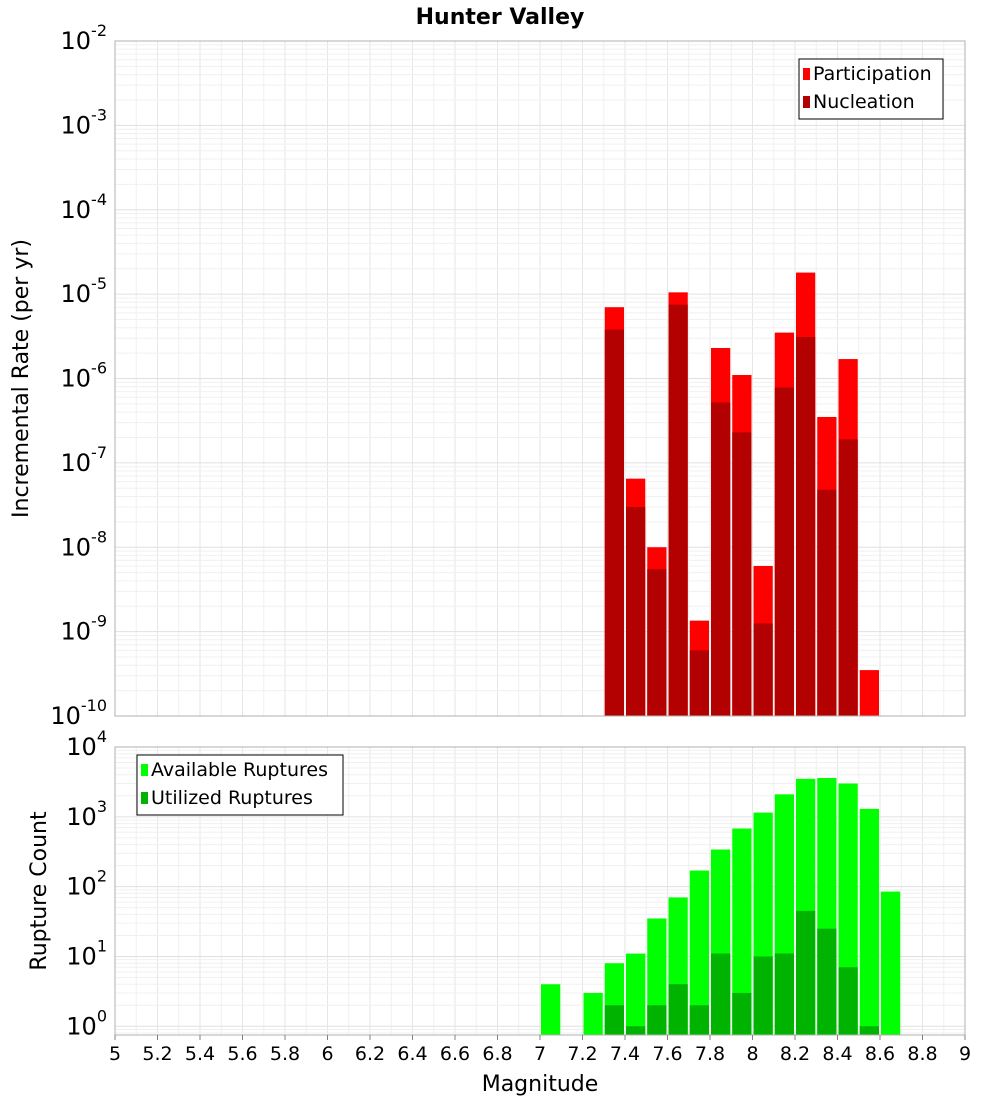  Describe the element at coordinates (540, 1084) in the screenshot. I see `x-axis-label: Magnitude` at that location.